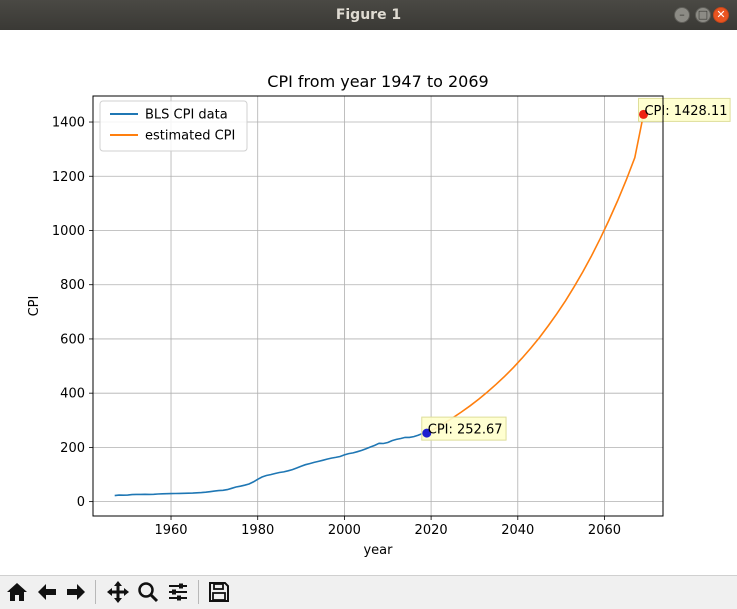  I want to click on forward-button, so click(76, 592).